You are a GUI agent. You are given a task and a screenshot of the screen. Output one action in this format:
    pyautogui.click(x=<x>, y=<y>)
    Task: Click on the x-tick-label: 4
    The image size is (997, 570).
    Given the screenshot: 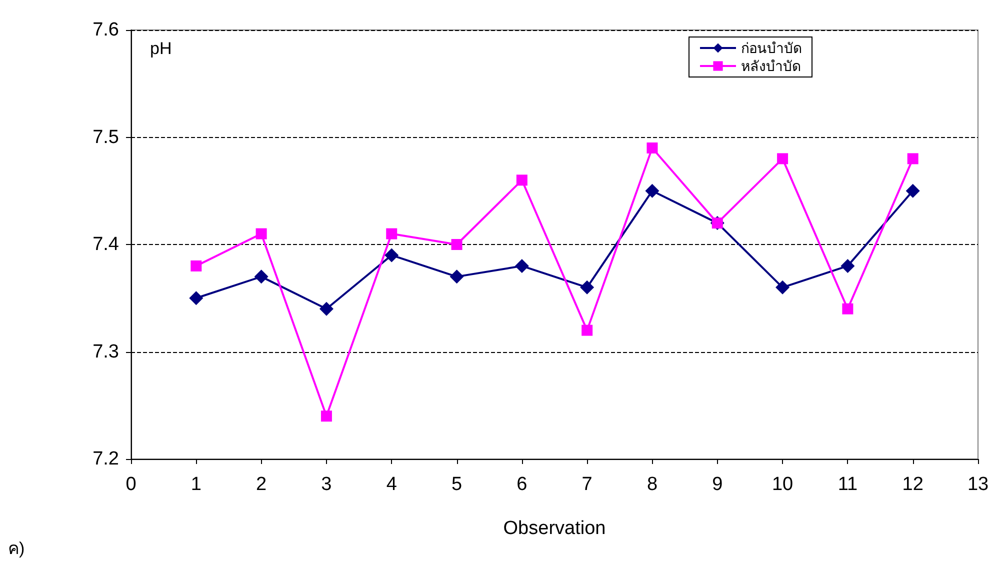 What is the action you would take?
    pyautogui.click(x=392, y=484)
    